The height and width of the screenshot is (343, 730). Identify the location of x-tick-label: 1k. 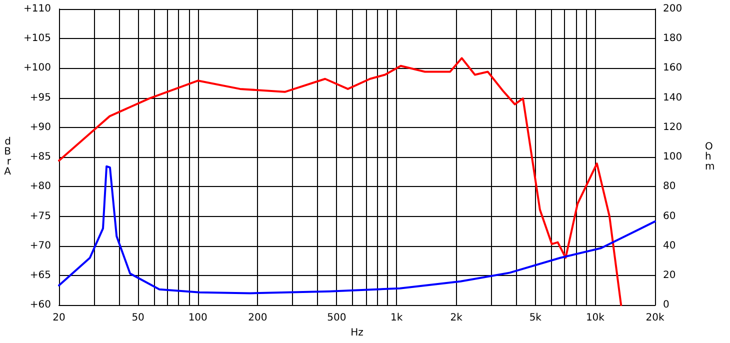
(396, 318).